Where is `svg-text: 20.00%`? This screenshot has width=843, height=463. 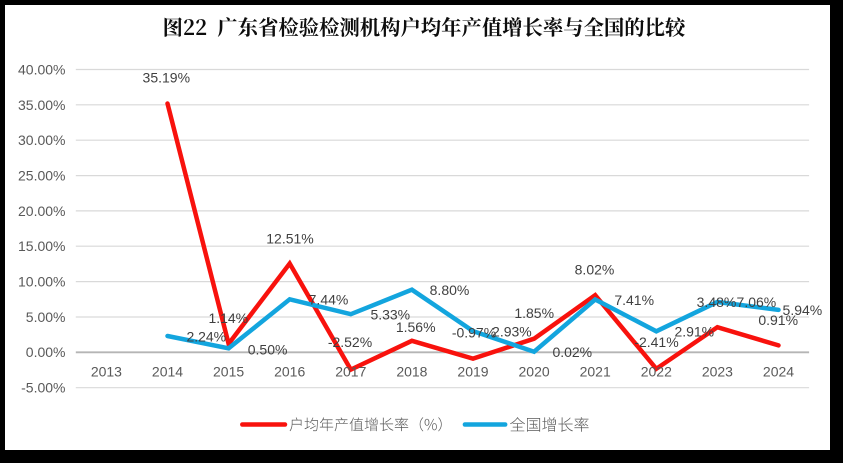
svg-text: 20.00% is located at coordinates (41, 211).